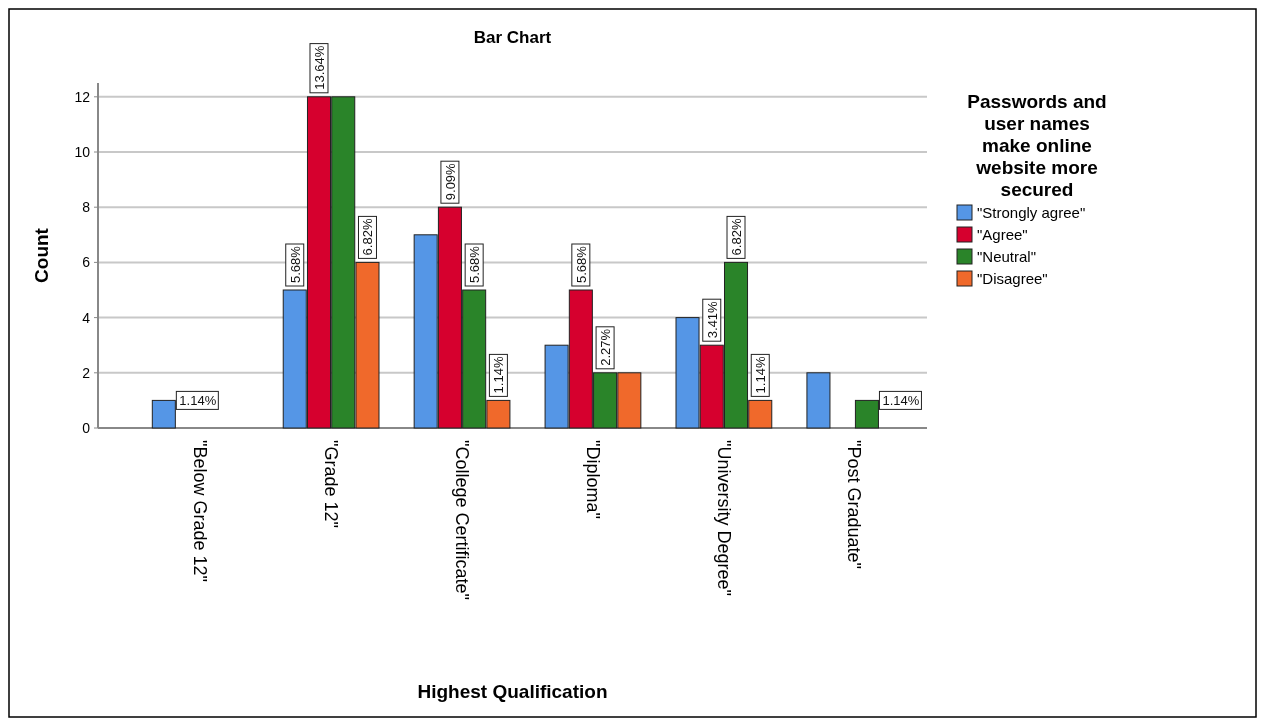 This screenshot has height=726, width=1265. What do you see at coordinates (712, 319) in the screenshot?
I see `annotation: 3.41%` at bounding box center [712, 319].